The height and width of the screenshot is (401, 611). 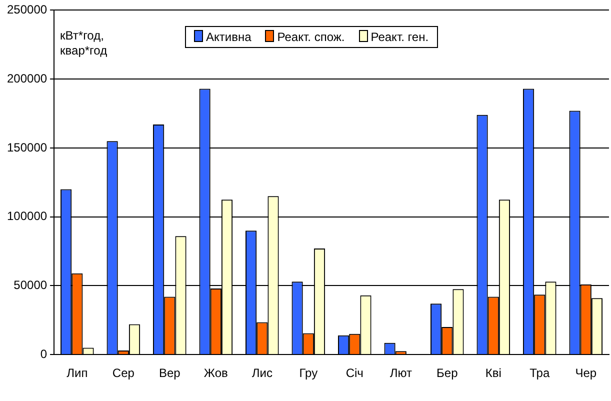 I want to click on legend-label: Реакт. ген., so click(x=399, y=37).